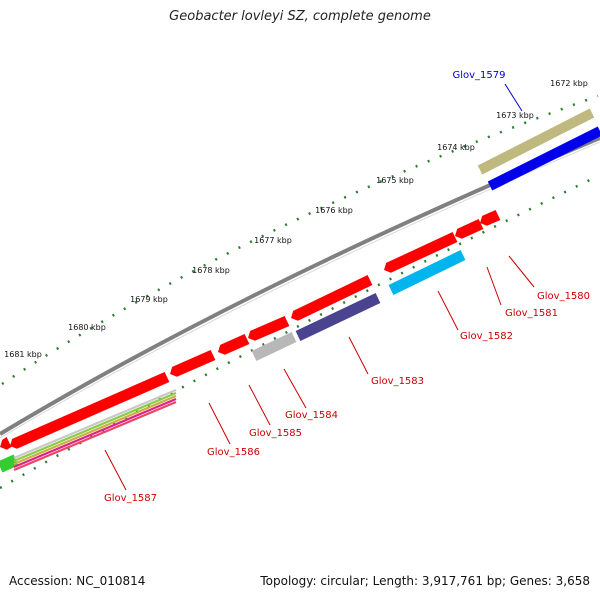 The image size is (600, 600). I want to click on gene-label: Glov_1581, so click(531, 313).